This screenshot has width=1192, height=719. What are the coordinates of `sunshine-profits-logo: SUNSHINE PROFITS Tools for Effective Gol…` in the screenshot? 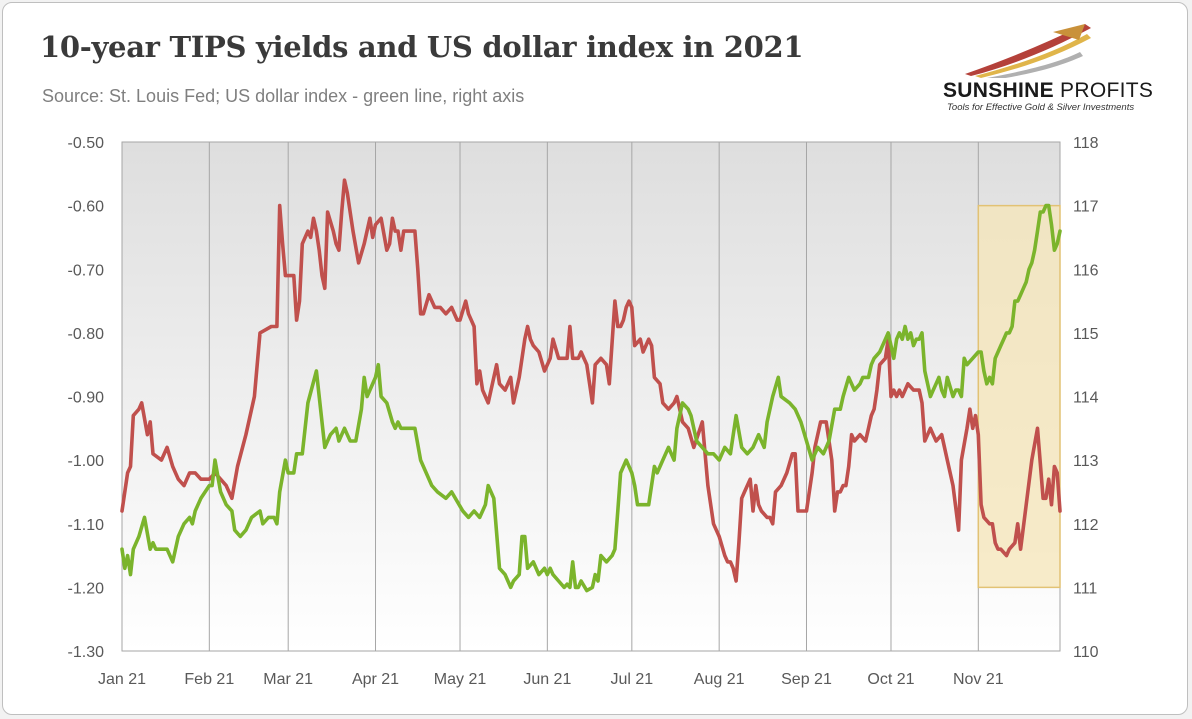 It's located at (1055, 68).